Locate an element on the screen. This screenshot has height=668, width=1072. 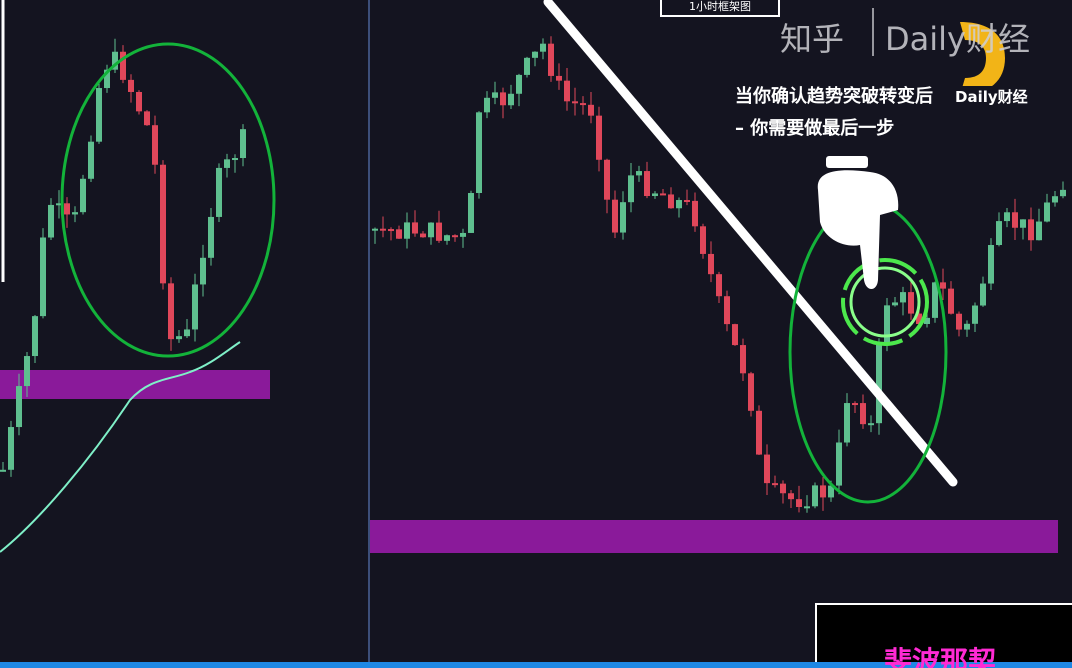
channel-logo is located at coordinates (982, 58).